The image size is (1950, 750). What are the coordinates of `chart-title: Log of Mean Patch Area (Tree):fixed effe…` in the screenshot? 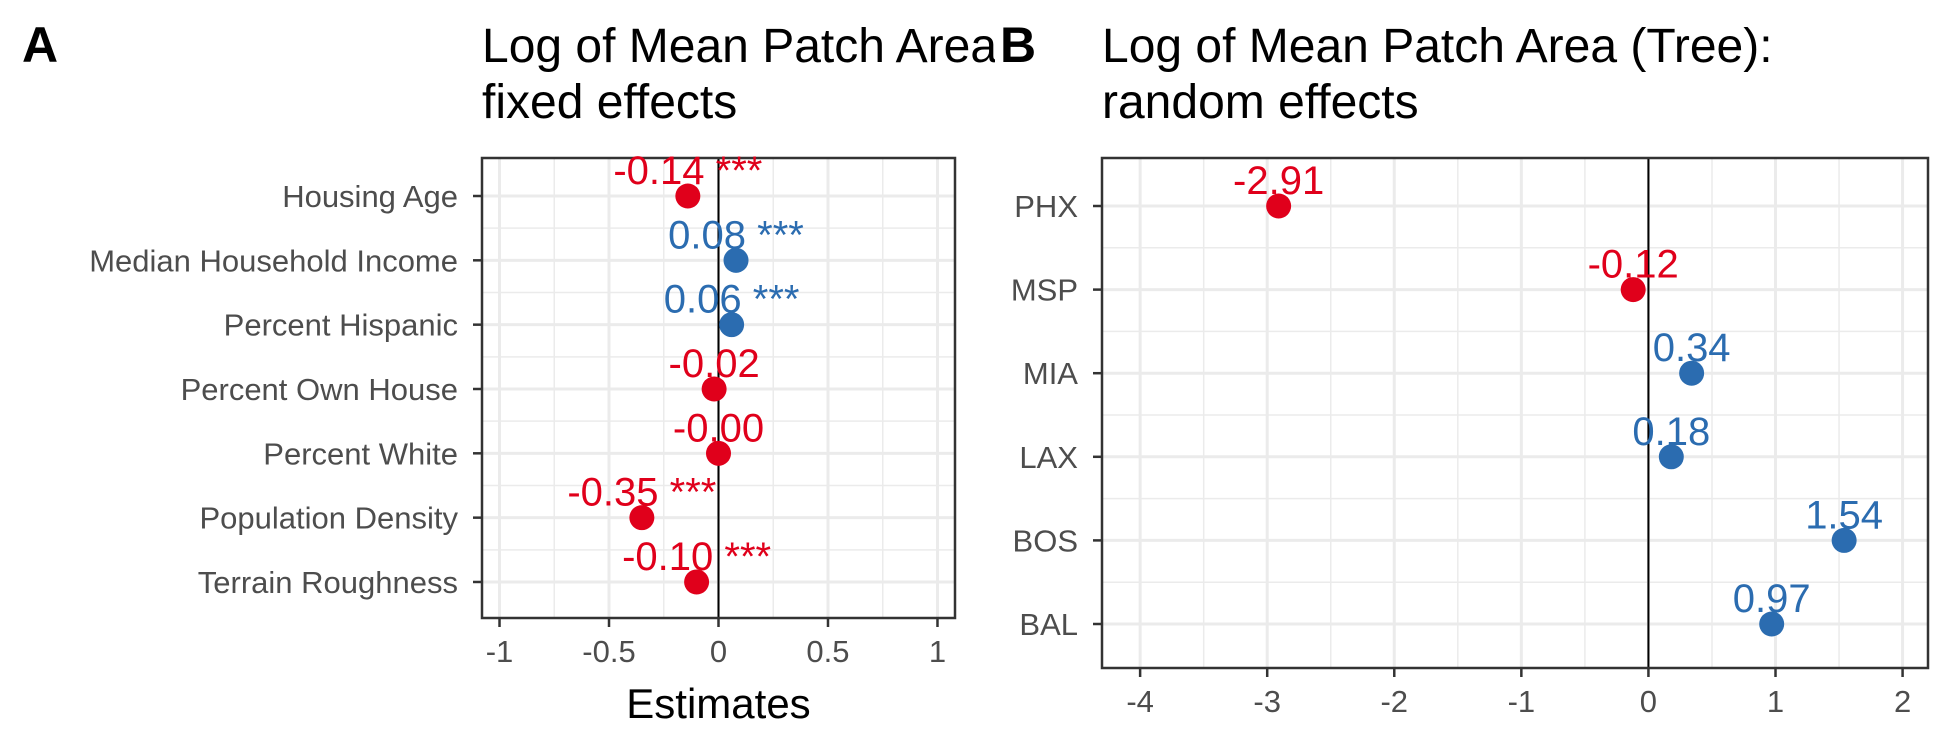 It's located at (817, 74).